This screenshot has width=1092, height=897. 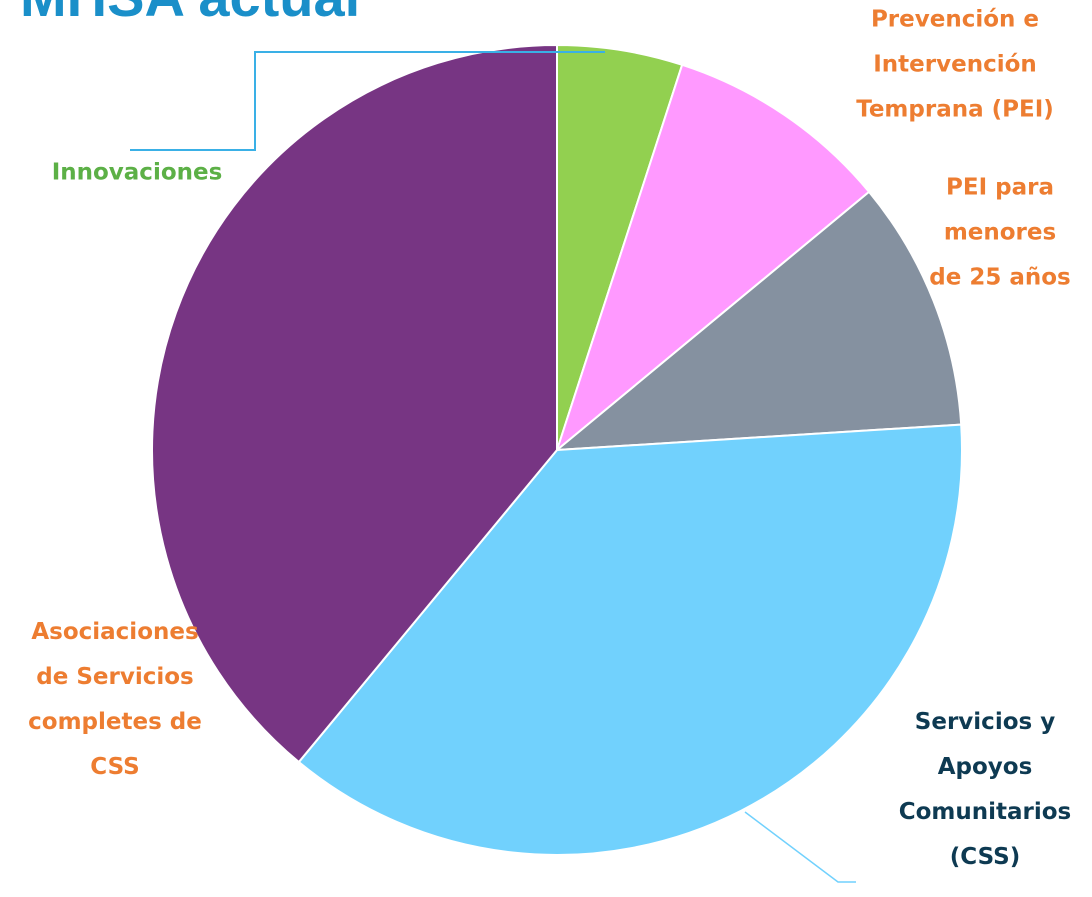 I want to click on slice-label: Servicios y Apoyos Comunitarios (CSS), so click(x=985, y=789).